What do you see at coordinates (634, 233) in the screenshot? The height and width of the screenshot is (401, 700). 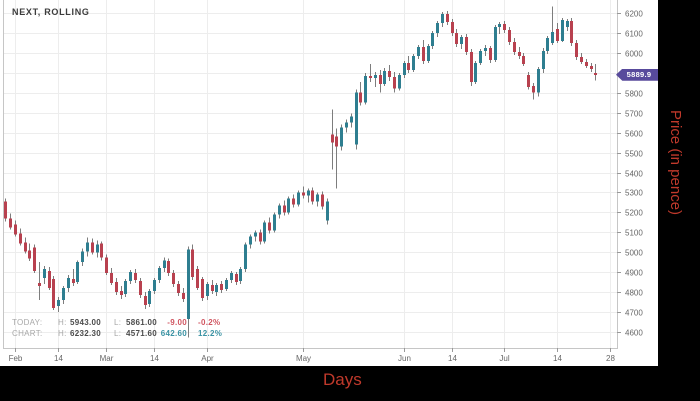 I see `y-axis-label: 5100` at bounding box center [634, 233].